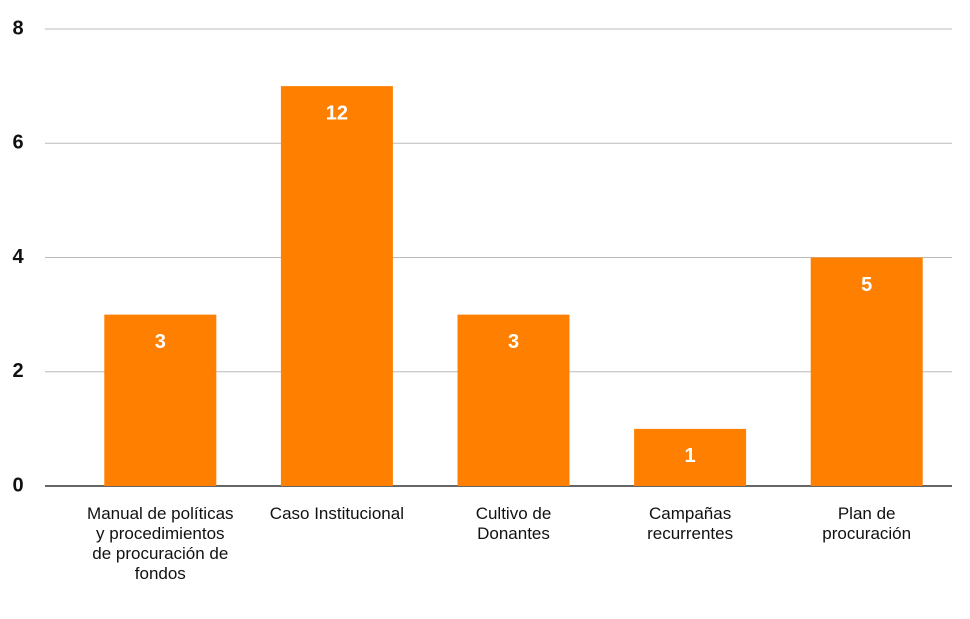 Image resolution: width=970 pixels, height=619 pixels. I want to click on data-label: 12, so click(337, 113).